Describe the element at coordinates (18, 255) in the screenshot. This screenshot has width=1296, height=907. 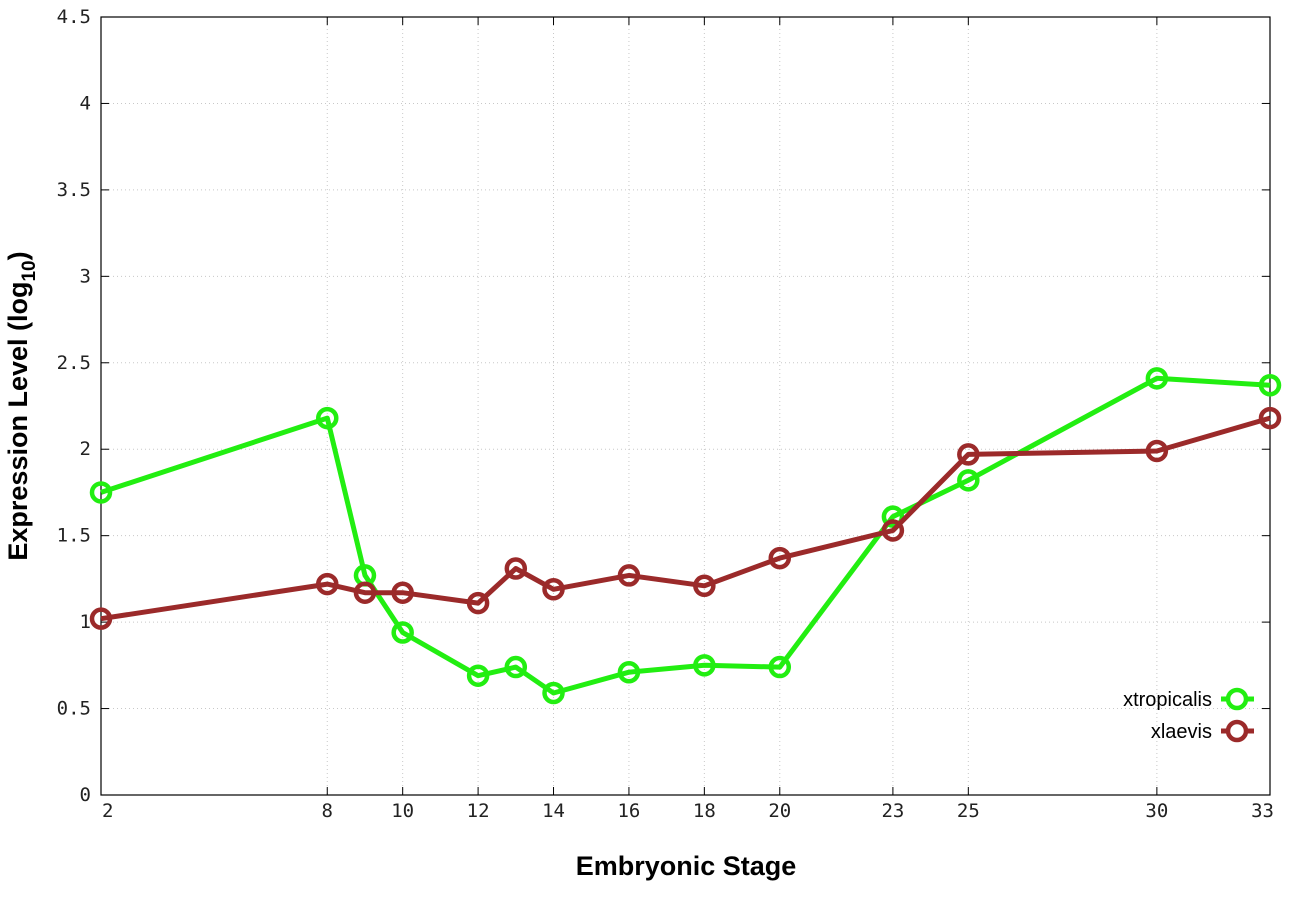
I see `y-axis-title-close: )` at that location.